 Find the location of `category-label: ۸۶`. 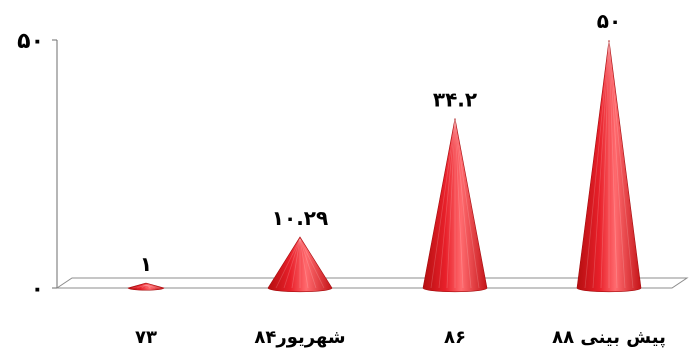

category-label: ۸۶ is located at coordinates (455, 337).